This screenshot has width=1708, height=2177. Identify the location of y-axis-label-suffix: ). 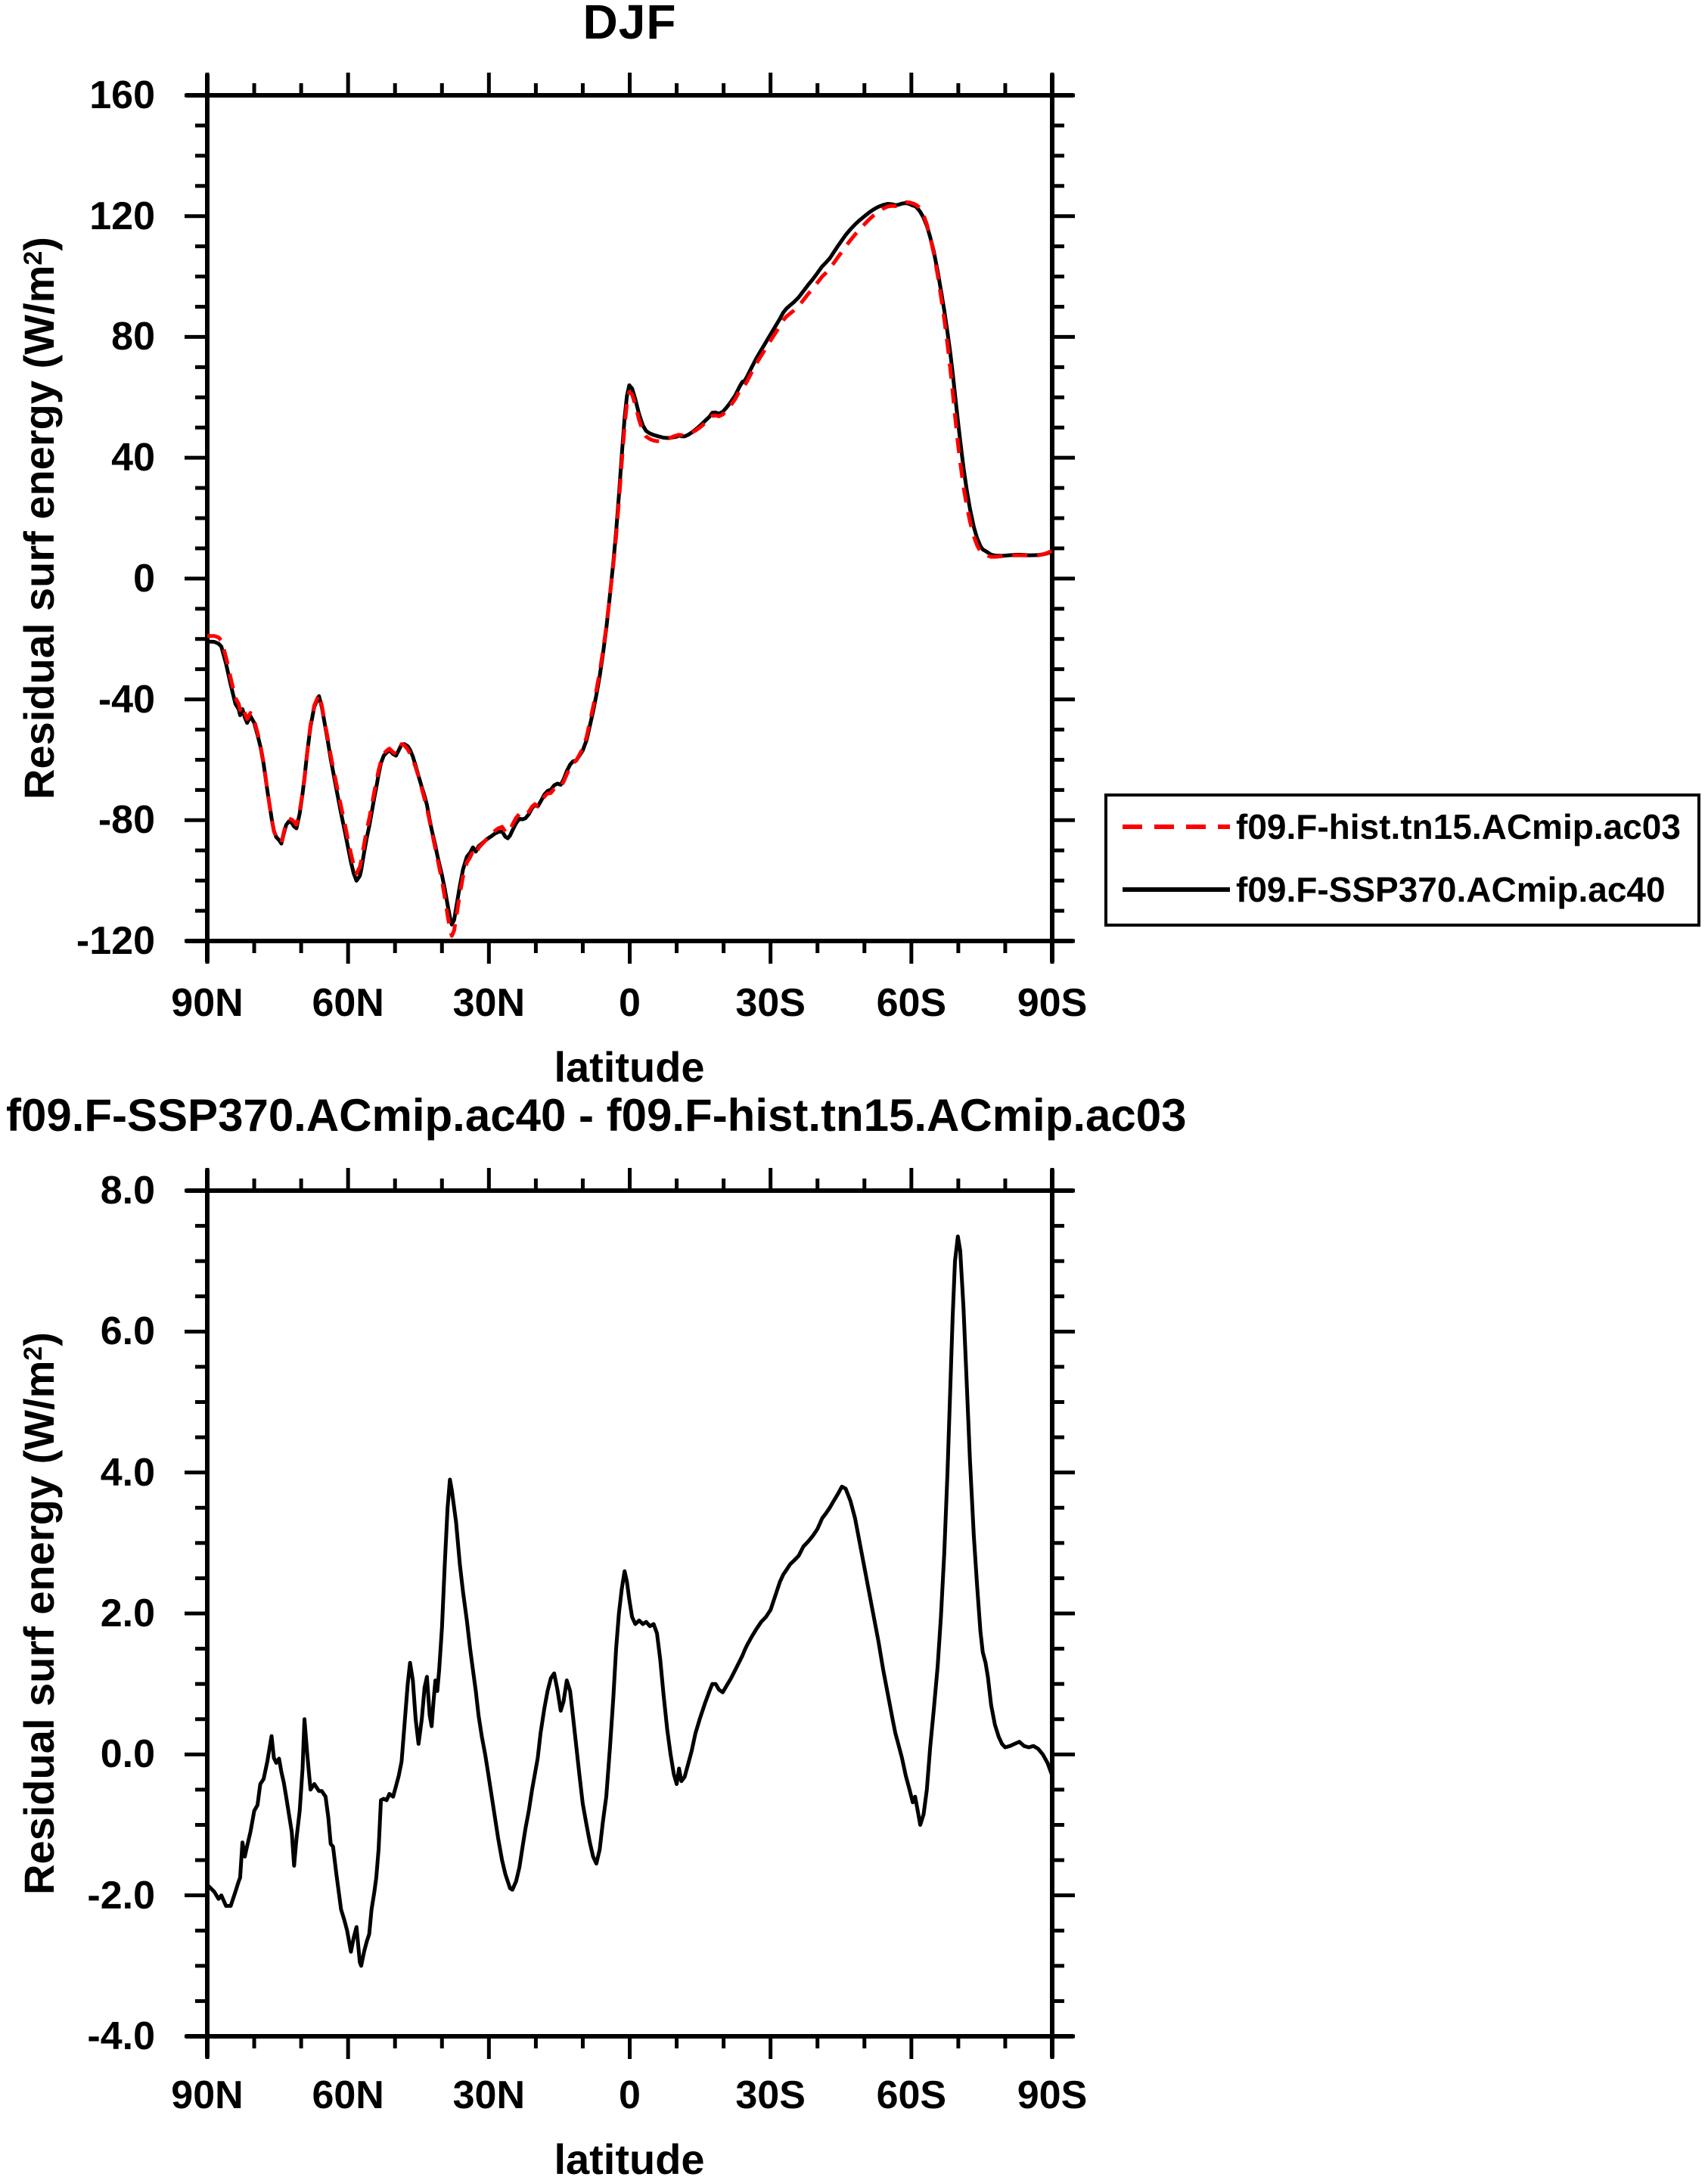
(39, 244).